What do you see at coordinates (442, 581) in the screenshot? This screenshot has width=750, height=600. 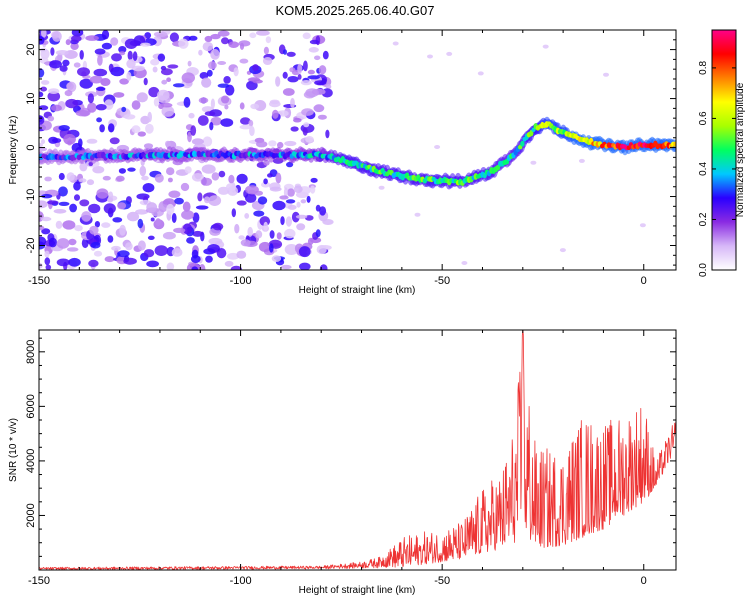 I see `x-tick-label: -50` at bounding box center [442, 581].